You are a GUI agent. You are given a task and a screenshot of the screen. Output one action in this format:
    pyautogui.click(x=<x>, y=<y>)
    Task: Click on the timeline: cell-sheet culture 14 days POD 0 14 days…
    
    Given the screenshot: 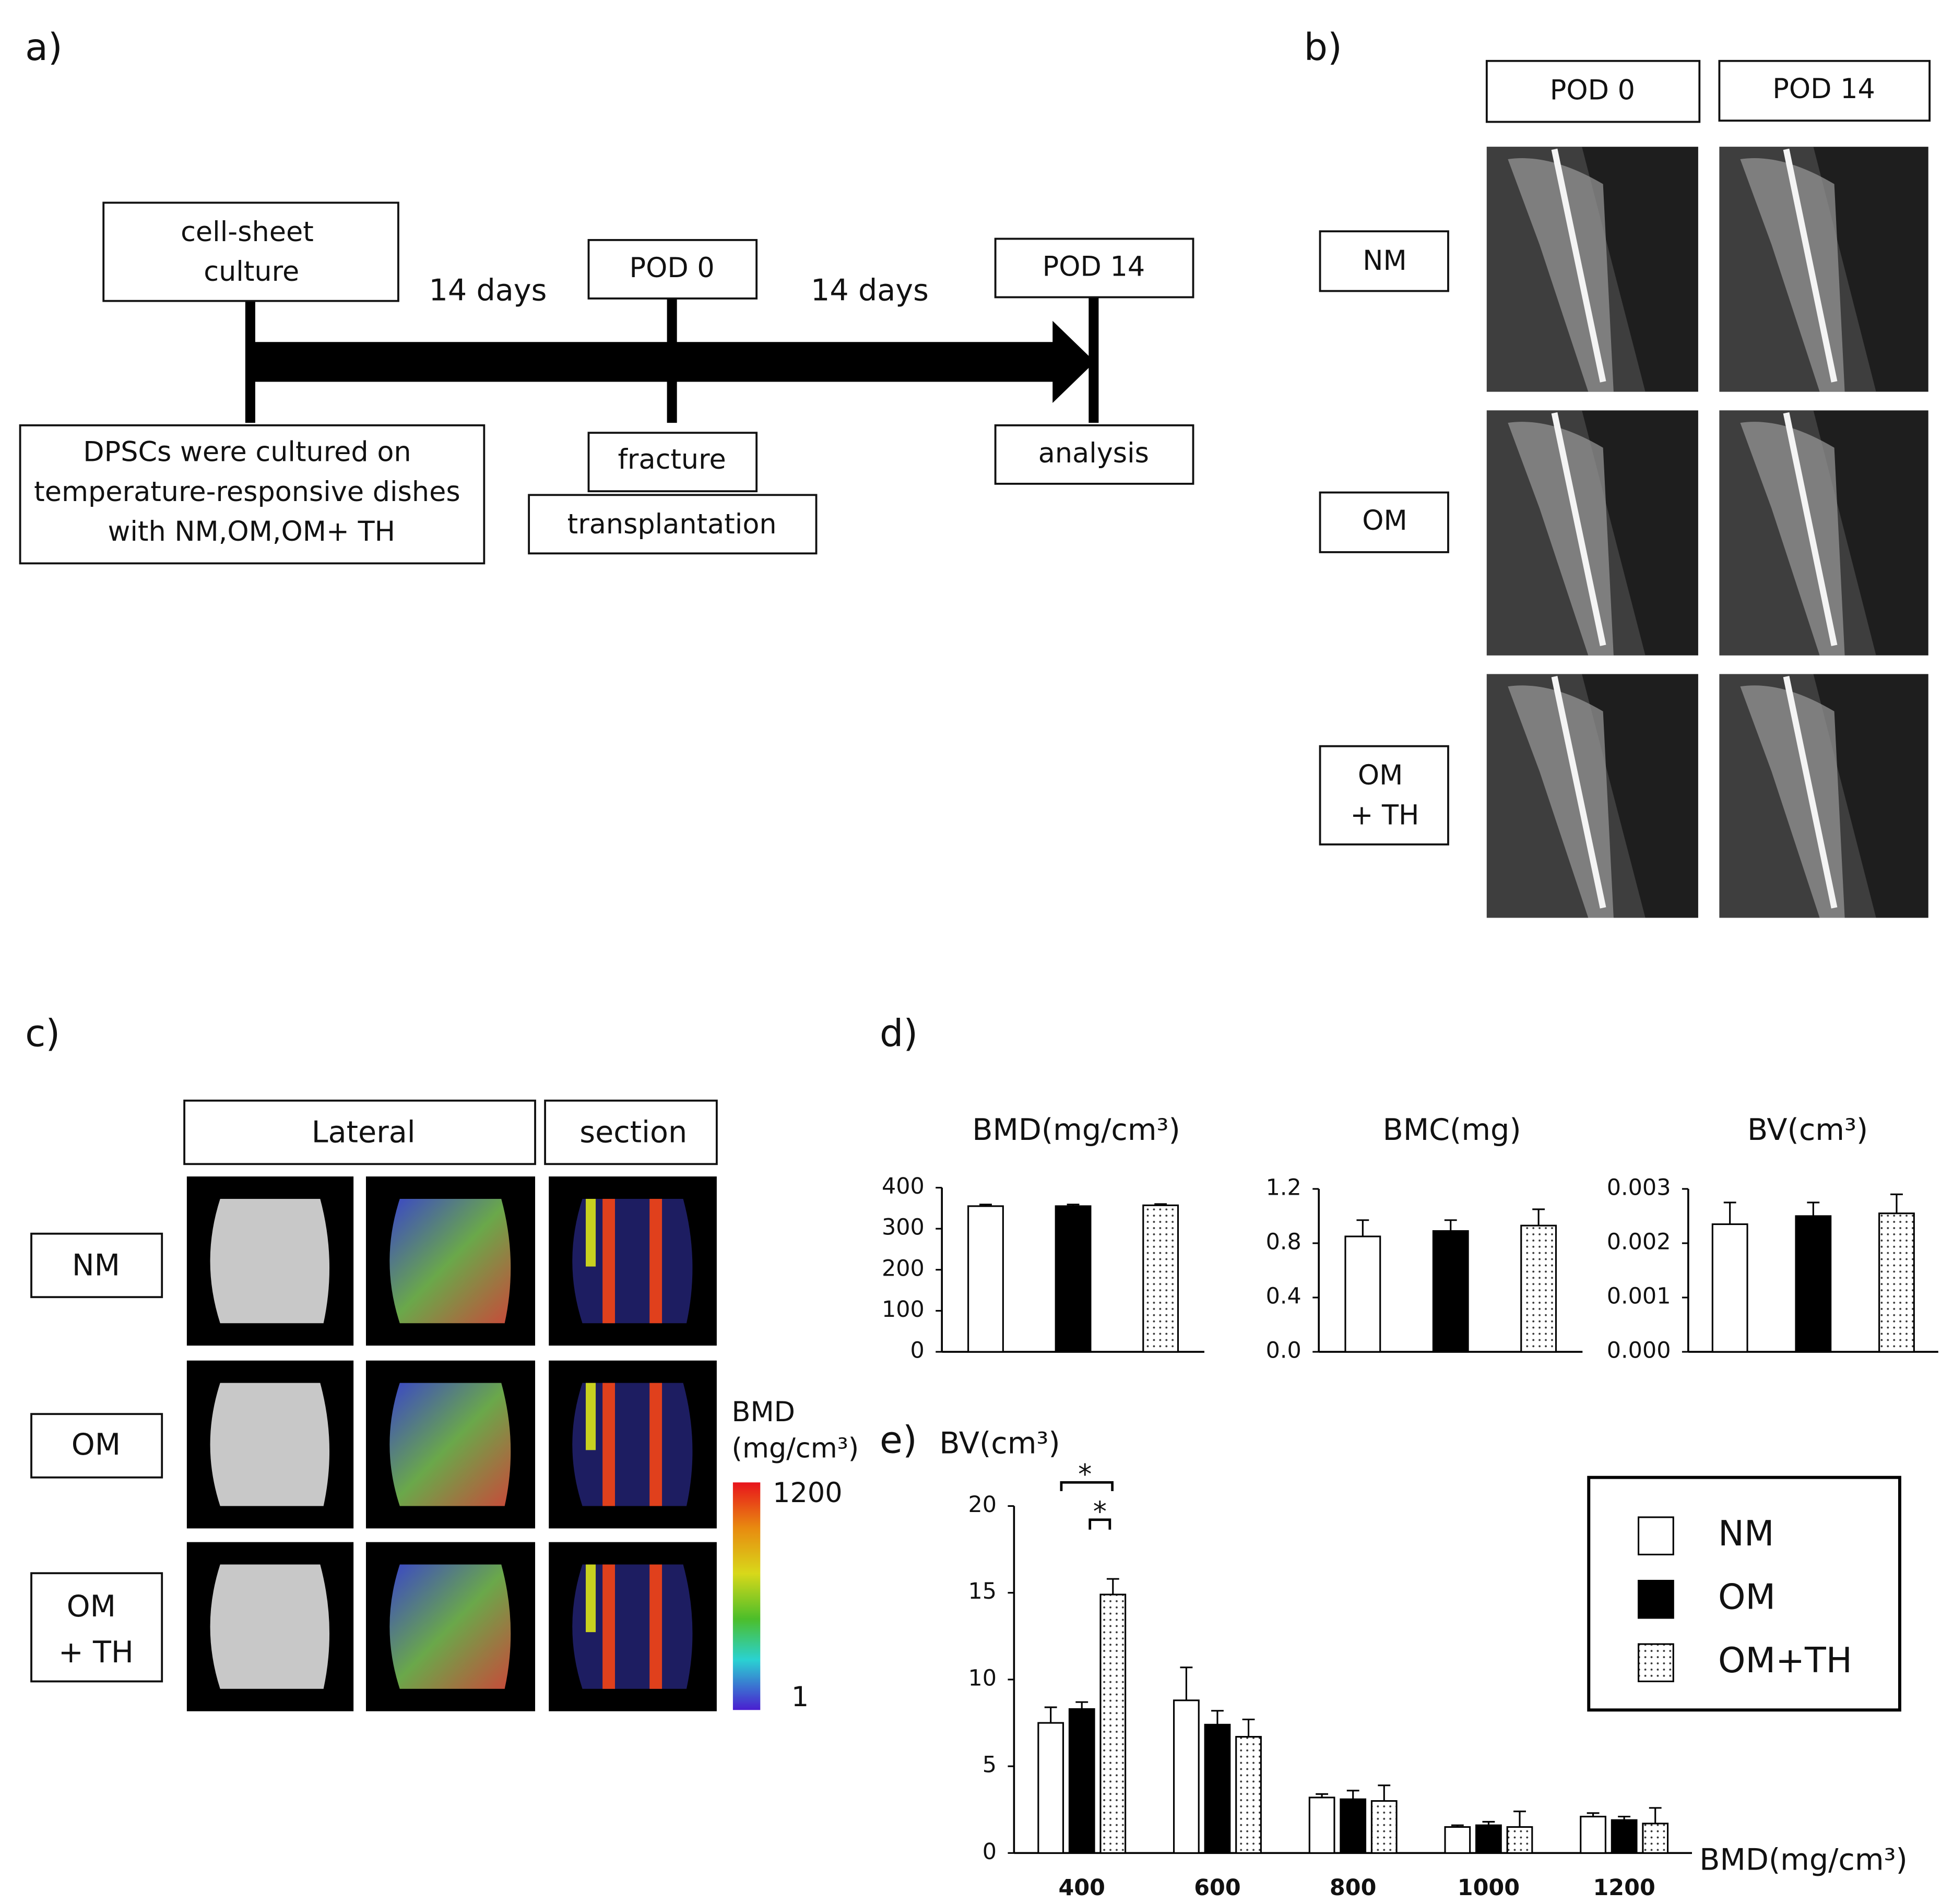 What is the action you would take?
    pyautogui.click(x=606, y=383)
    